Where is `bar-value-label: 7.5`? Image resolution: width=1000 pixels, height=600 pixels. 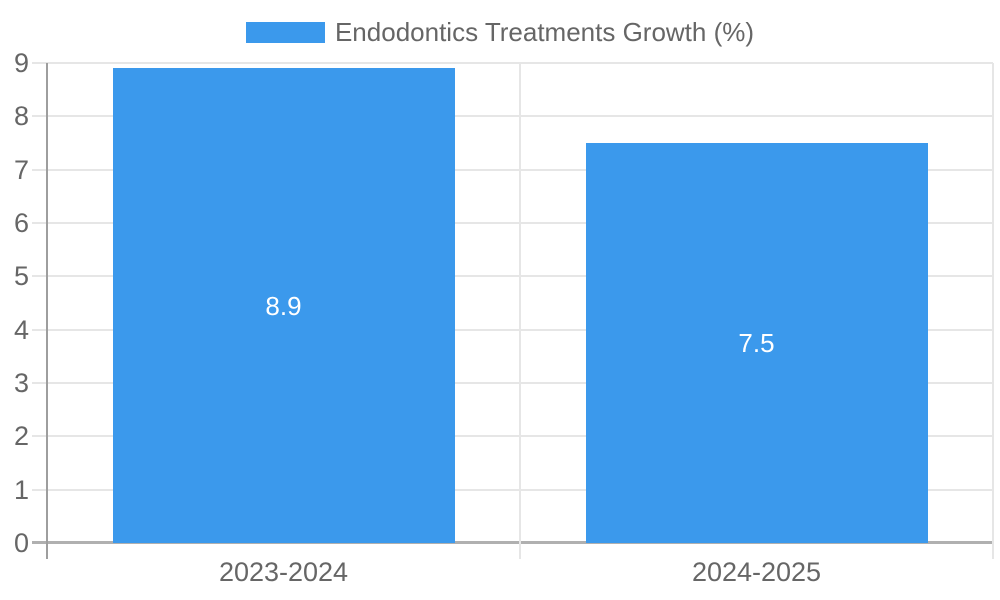 bar-value-label: 7.5 is located at coordinates (756, 343).